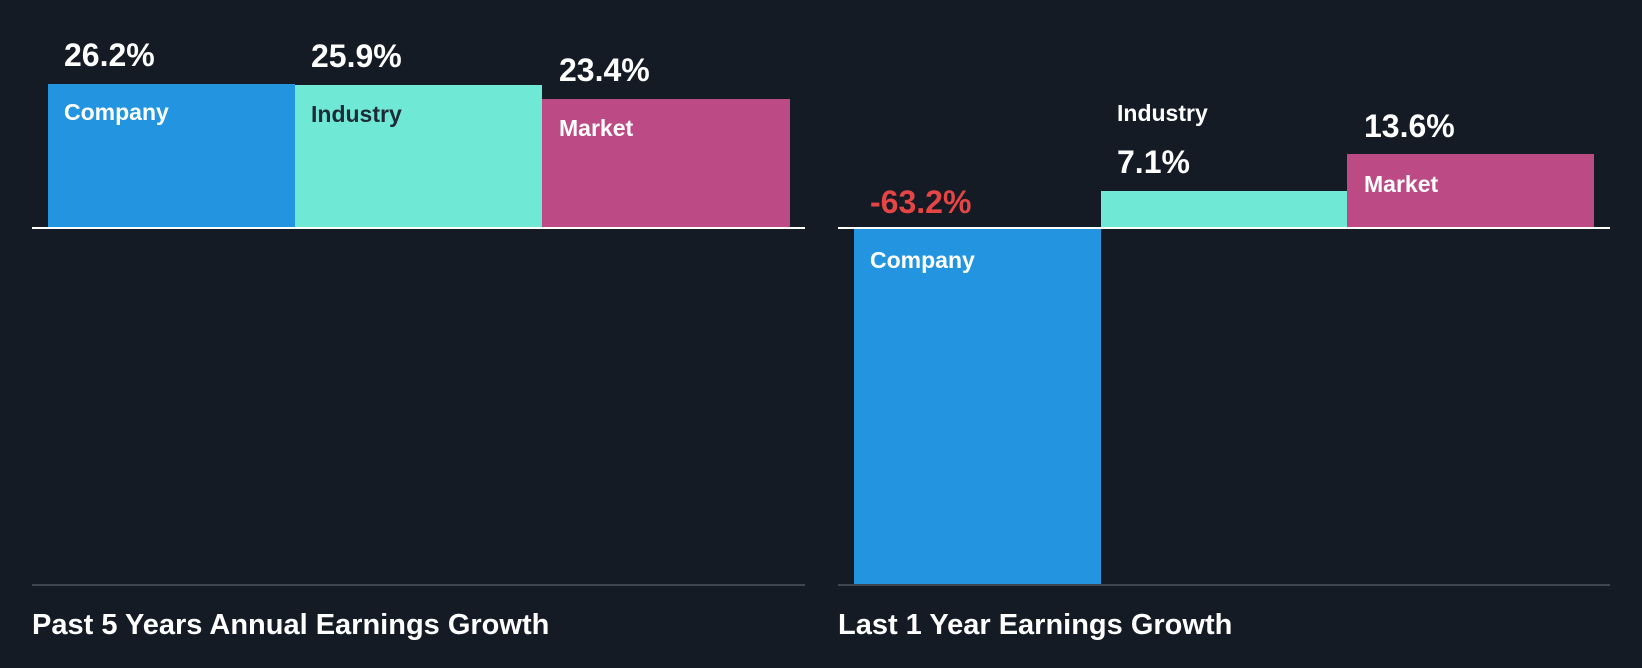 This screenshot has width=1642, height=668. I want to click on value-industry: 25.9%, so click(356, 56).